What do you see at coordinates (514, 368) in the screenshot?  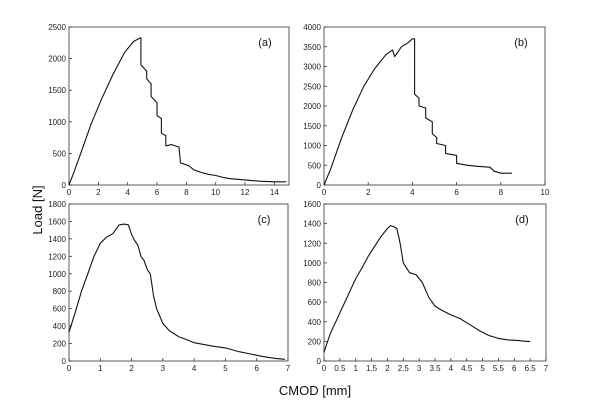 I see `panel-d-x-tick-label: 6` at bounding box center [514, 368].